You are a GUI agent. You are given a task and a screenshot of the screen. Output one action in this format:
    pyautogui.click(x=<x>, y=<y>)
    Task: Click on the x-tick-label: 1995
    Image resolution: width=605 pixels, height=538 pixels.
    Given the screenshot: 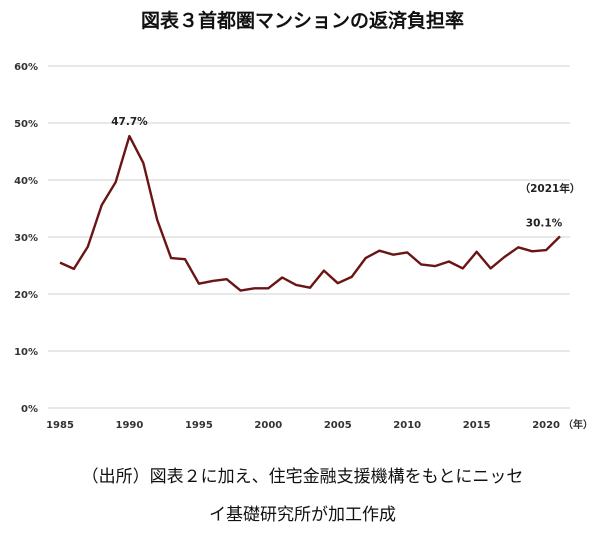 What is the action you would take?
    pyautogui.click(x=199, y=425)
    